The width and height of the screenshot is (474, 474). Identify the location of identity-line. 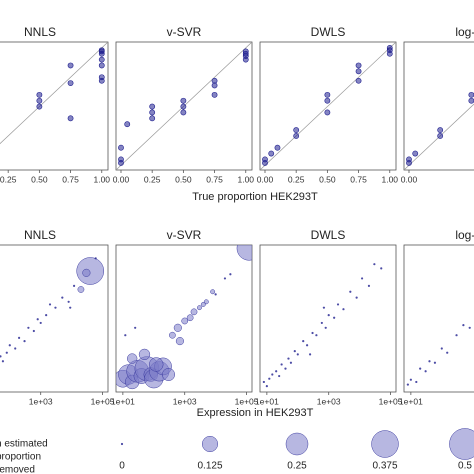
(328, 106).